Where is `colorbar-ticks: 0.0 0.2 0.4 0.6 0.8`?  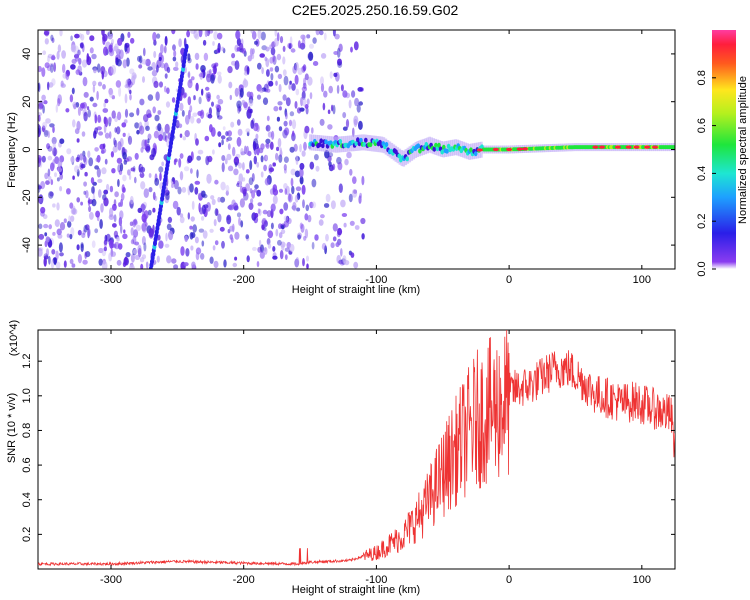 colorbar-ticks: 0.0 0.2 0.4 0.6 0.8 is located at coordinates (706, 173).